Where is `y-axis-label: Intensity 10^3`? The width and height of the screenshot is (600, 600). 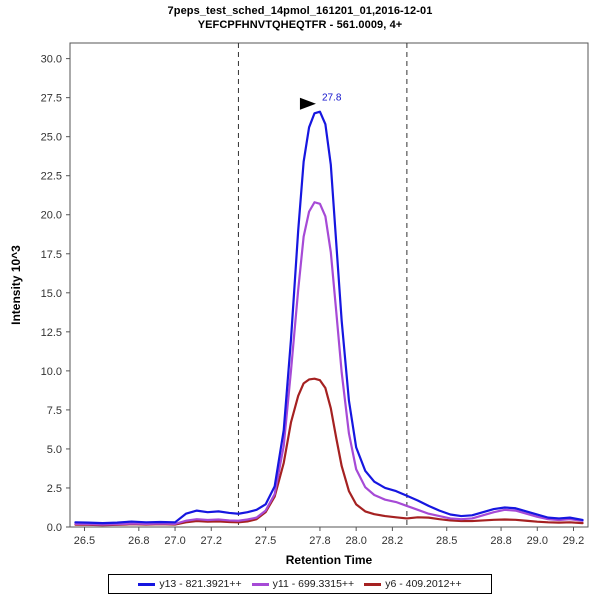
y-axis-label: Intensity 10^3 is located at coordinates (16, 285).